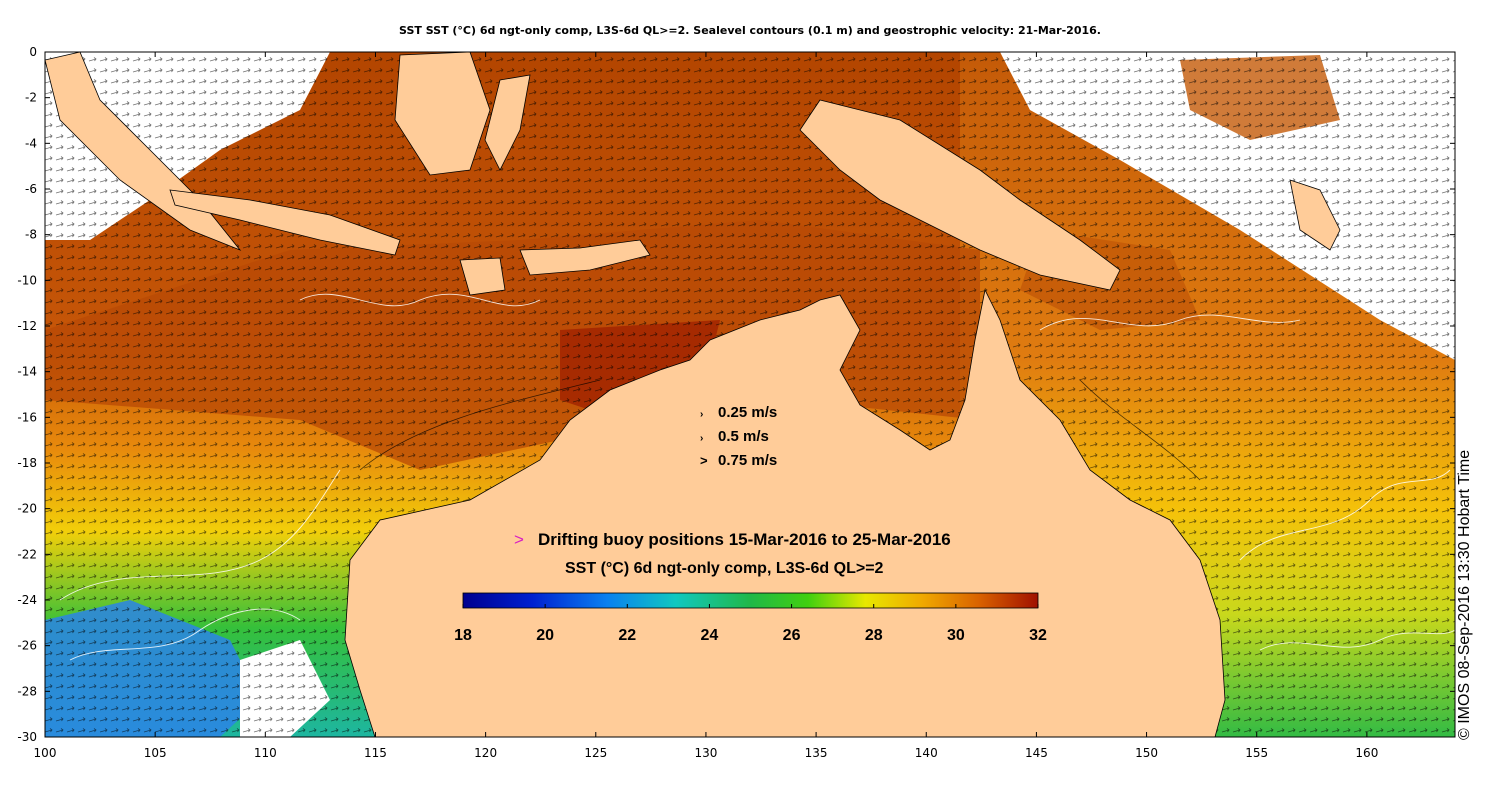  I want to click on x-tick-label: 115, so click(375, 753).